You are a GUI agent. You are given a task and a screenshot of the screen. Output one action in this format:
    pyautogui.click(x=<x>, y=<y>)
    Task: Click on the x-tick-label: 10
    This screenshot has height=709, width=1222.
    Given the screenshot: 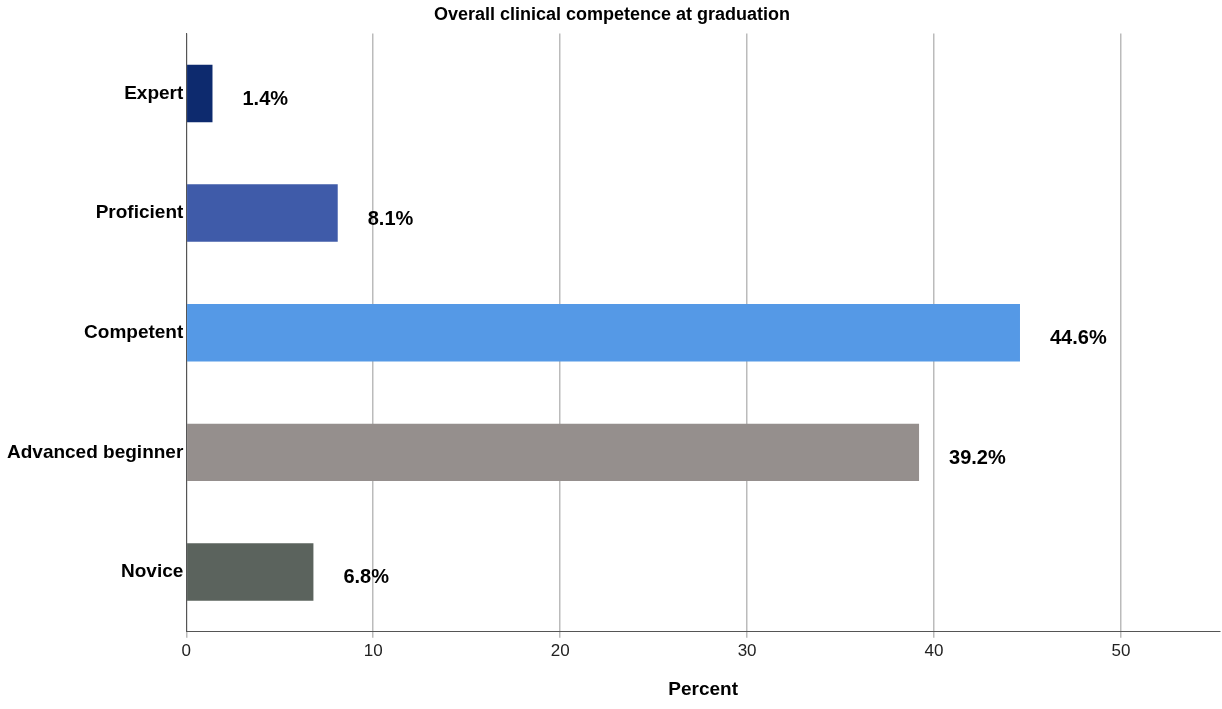 What is the action you would take?
    pyautogui.click(x=373, y=650)
    